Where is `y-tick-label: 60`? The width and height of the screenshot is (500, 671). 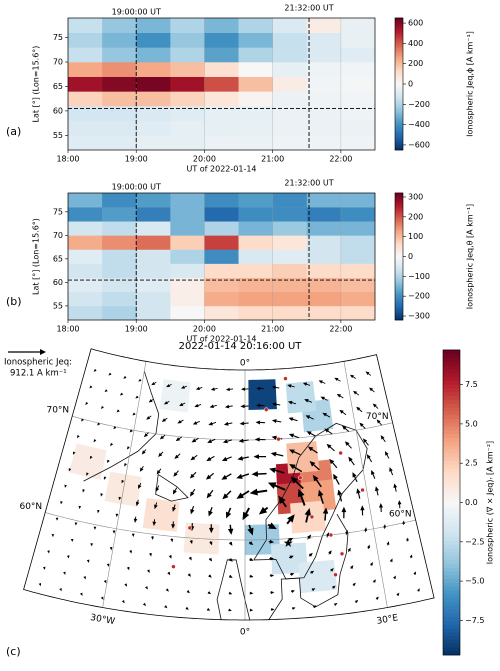 y-tick-label: 60 is located at coordinates (58, 110).